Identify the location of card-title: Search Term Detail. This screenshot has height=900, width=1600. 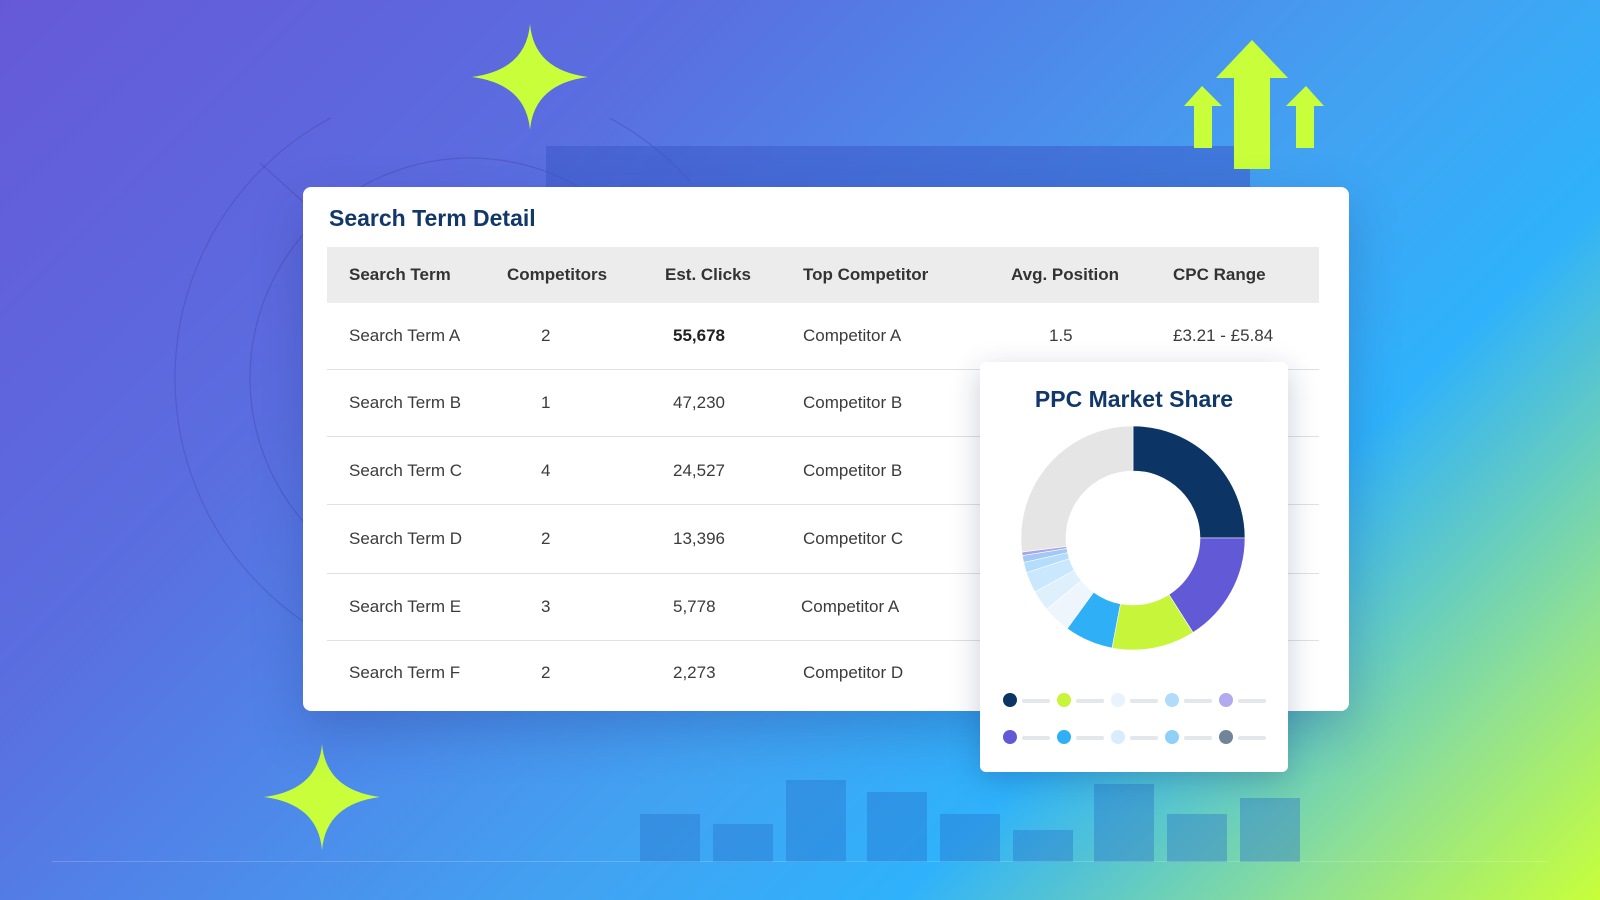
(432, 218).